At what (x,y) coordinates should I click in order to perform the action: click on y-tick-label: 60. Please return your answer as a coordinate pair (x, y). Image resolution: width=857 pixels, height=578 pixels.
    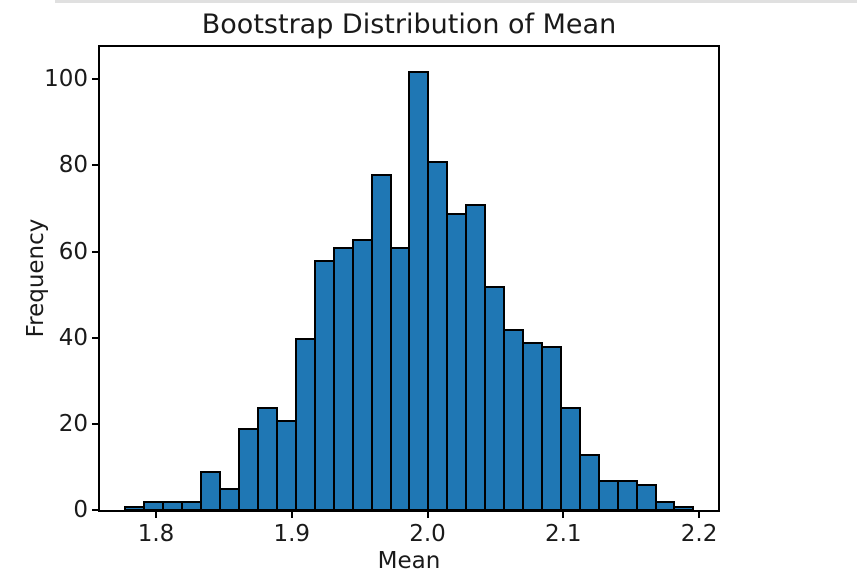
    Looking at the image, I should click on (73, 251).